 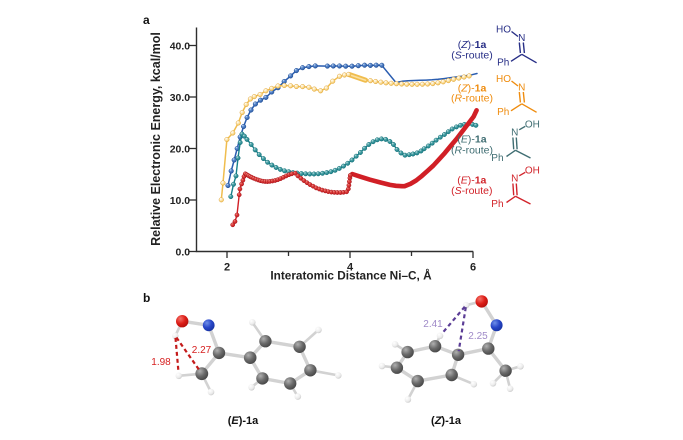 I want to click on svg-text: 30.0, so click(x=180, y=98).